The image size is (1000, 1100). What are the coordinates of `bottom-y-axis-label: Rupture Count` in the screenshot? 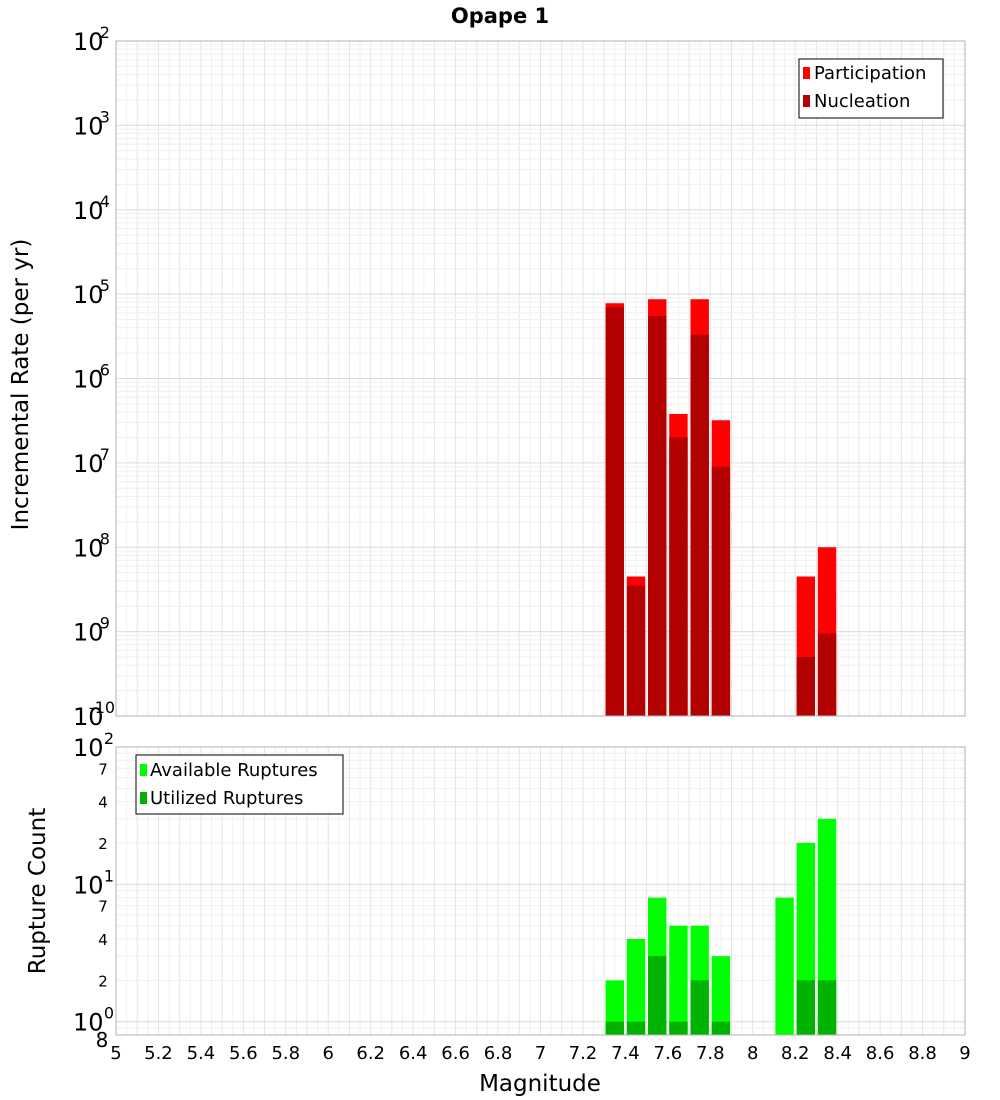 It's located at (38, 891).